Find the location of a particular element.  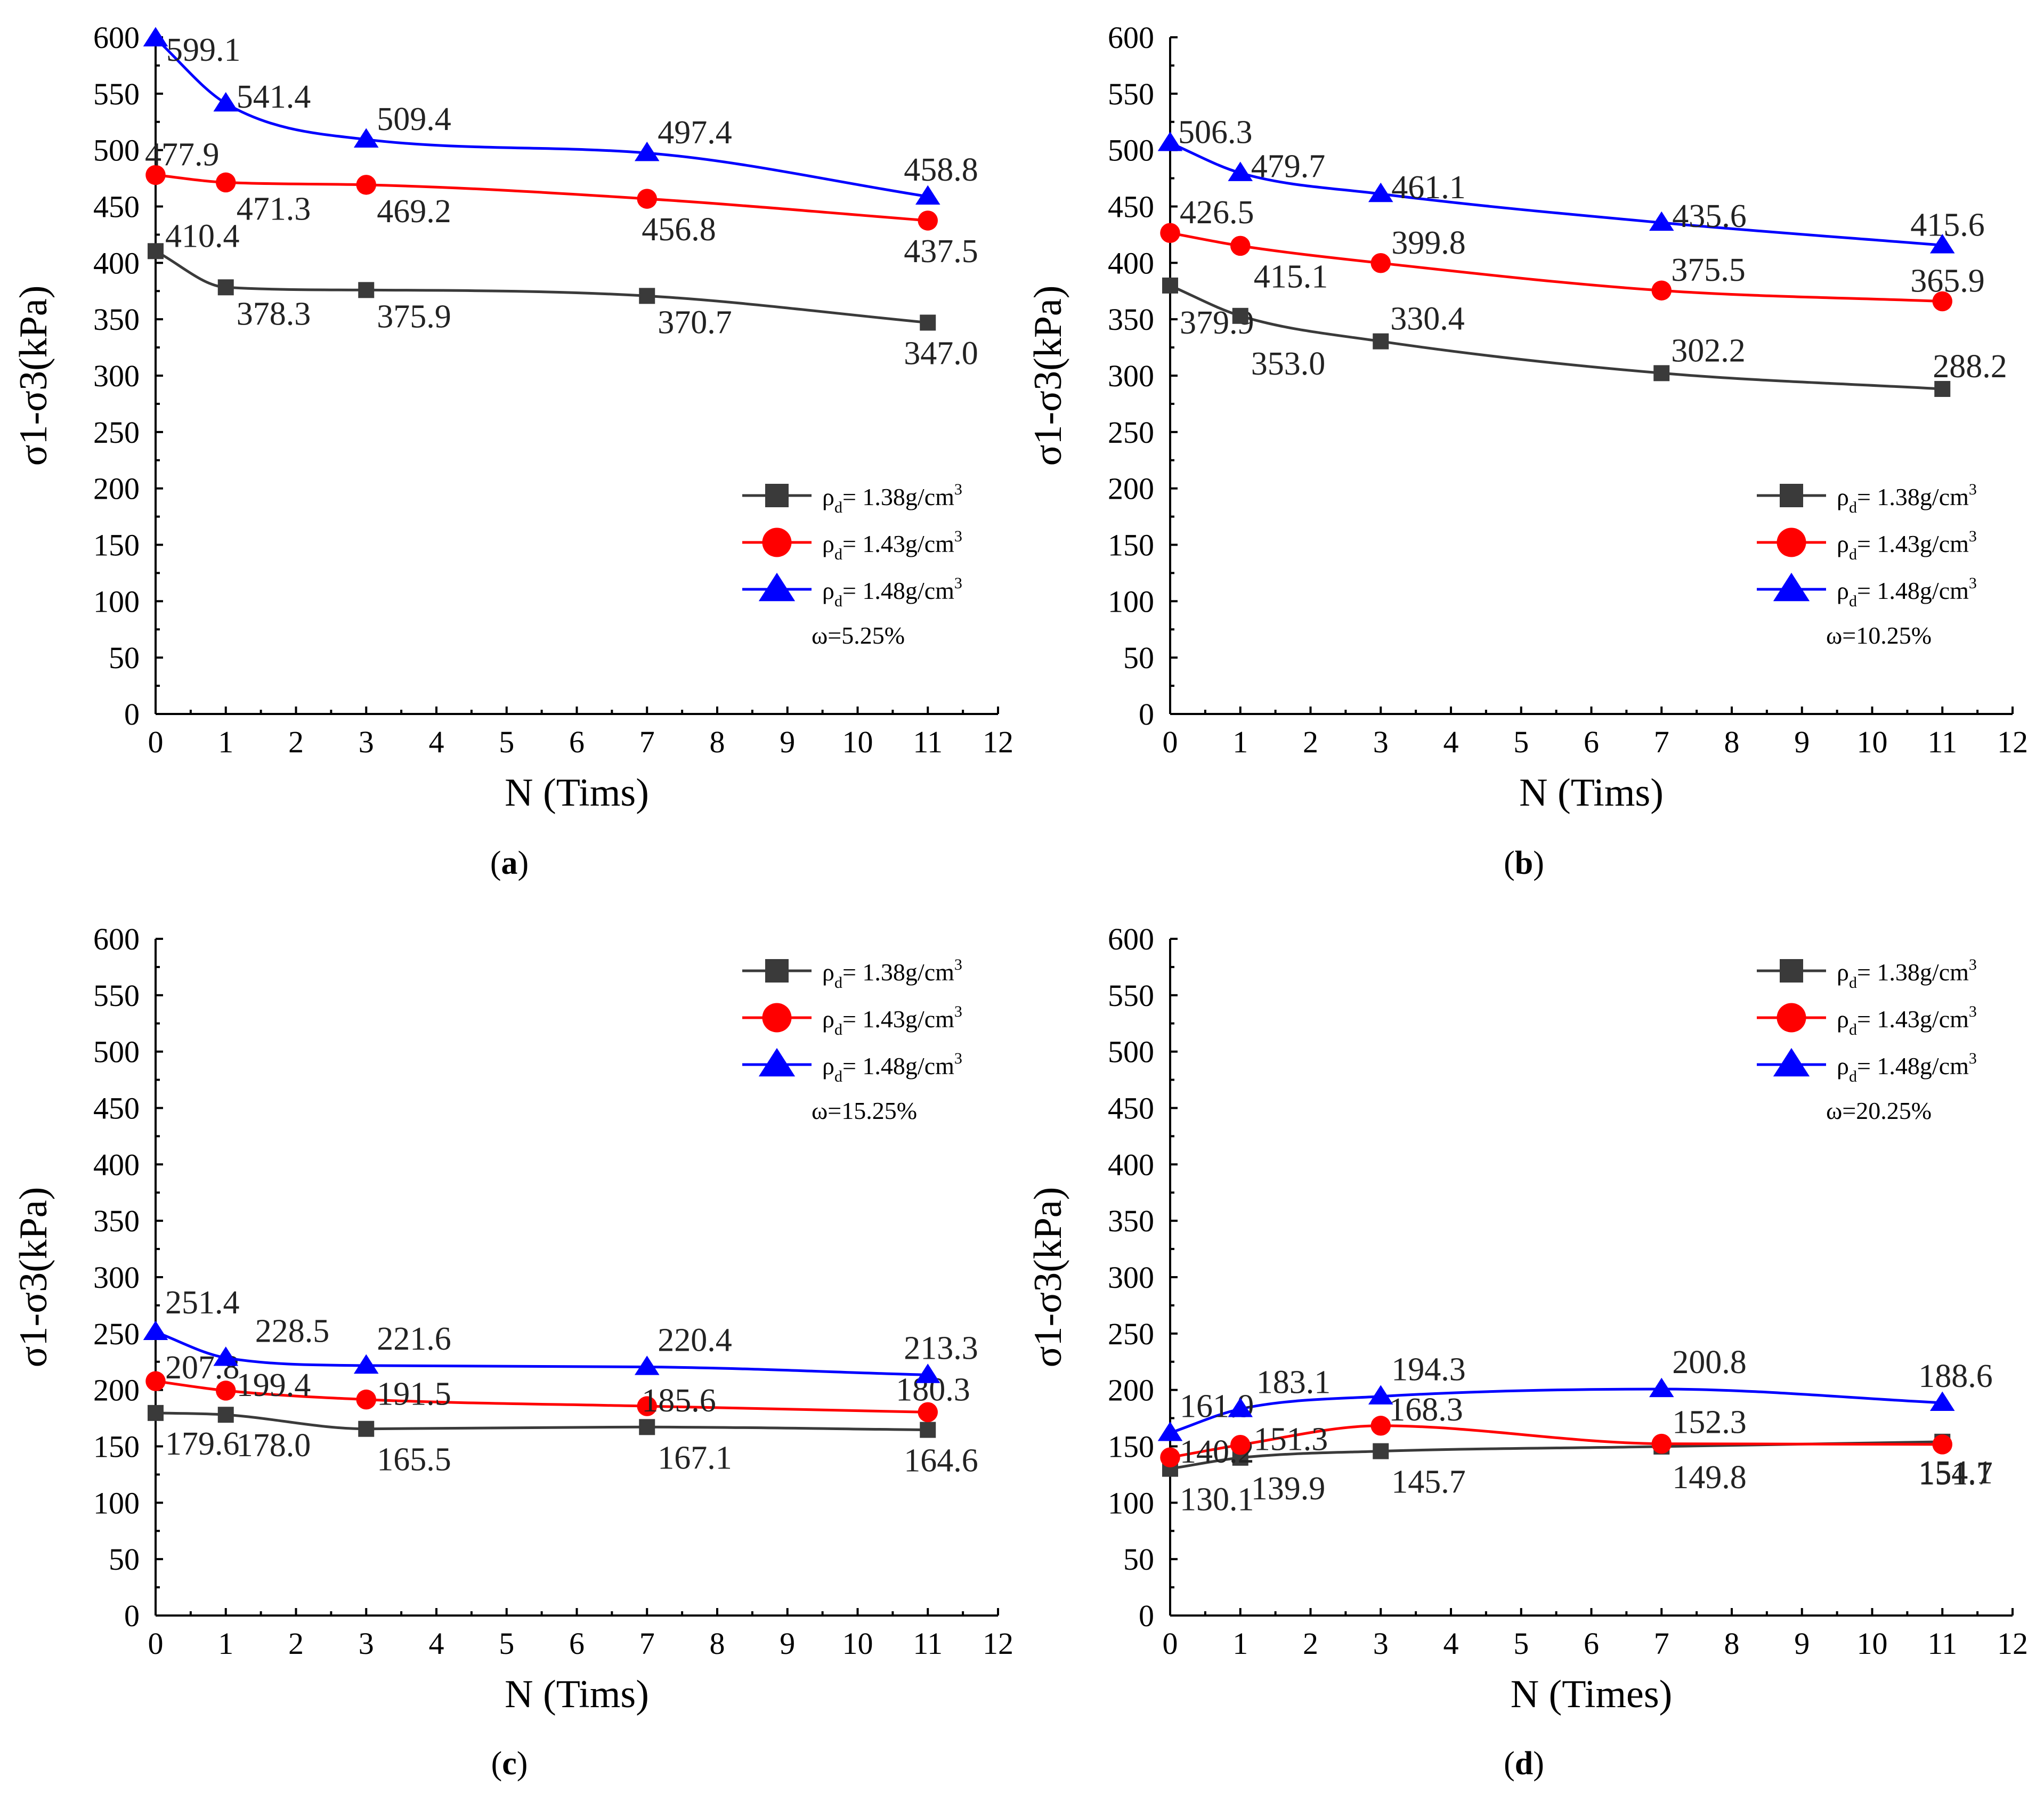

panel-label-letter: a is located at coordinates (509, 863).